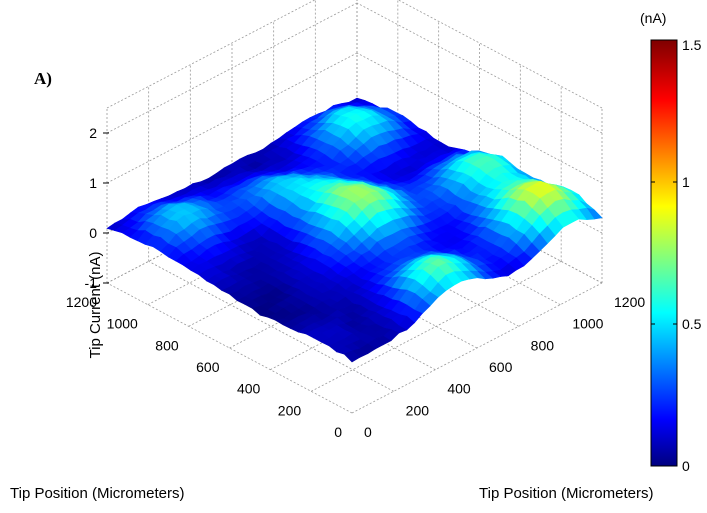  I want to click on colorbar-tick-label: 1, so click(686, 182).